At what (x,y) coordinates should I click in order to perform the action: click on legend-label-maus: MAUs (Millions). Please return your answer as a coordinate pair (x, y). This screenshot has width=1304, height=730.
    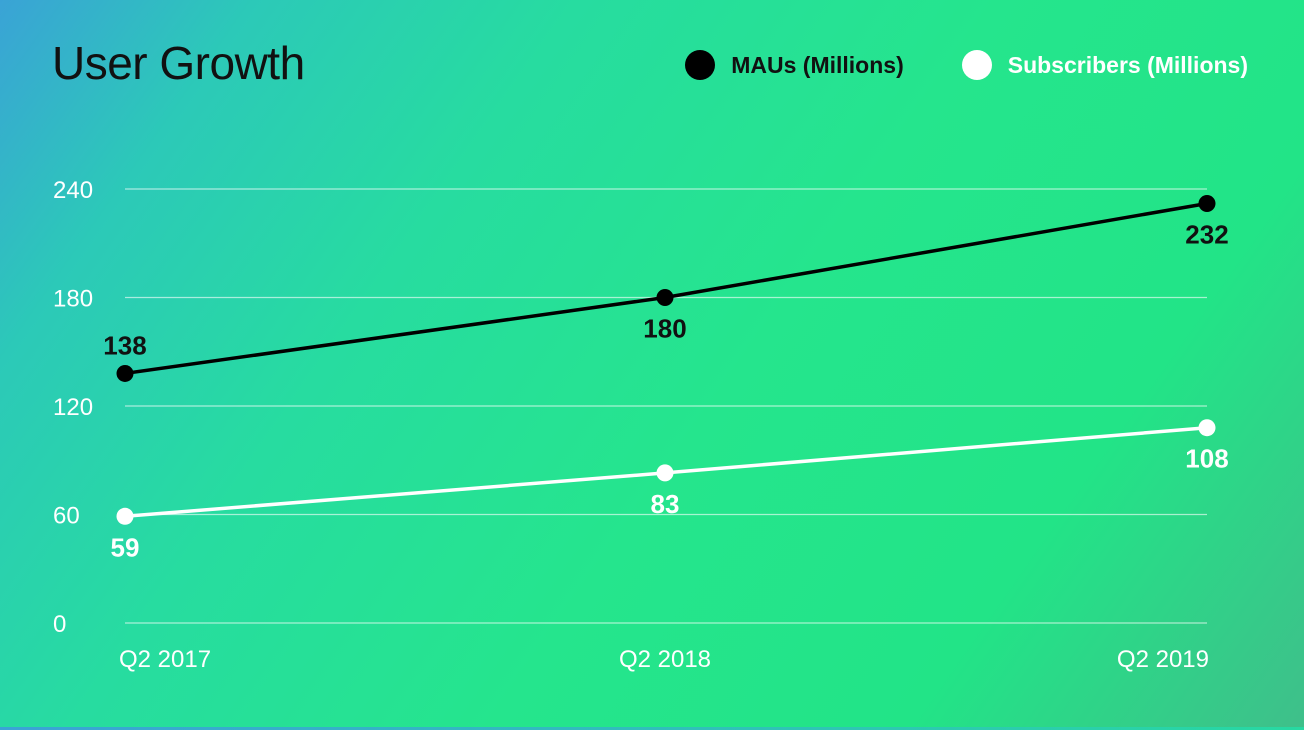
    Looking at the image, I should click on (817, 64).